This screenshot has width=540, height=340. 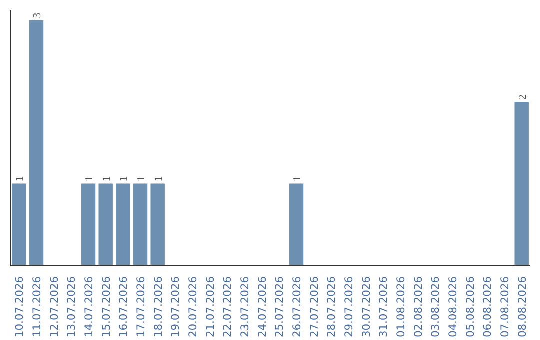 What do you see at coordinates (453, 307) in the screenshot?
I see `x-tick-label: 04.08.2026` at bounding box center [453, 307].